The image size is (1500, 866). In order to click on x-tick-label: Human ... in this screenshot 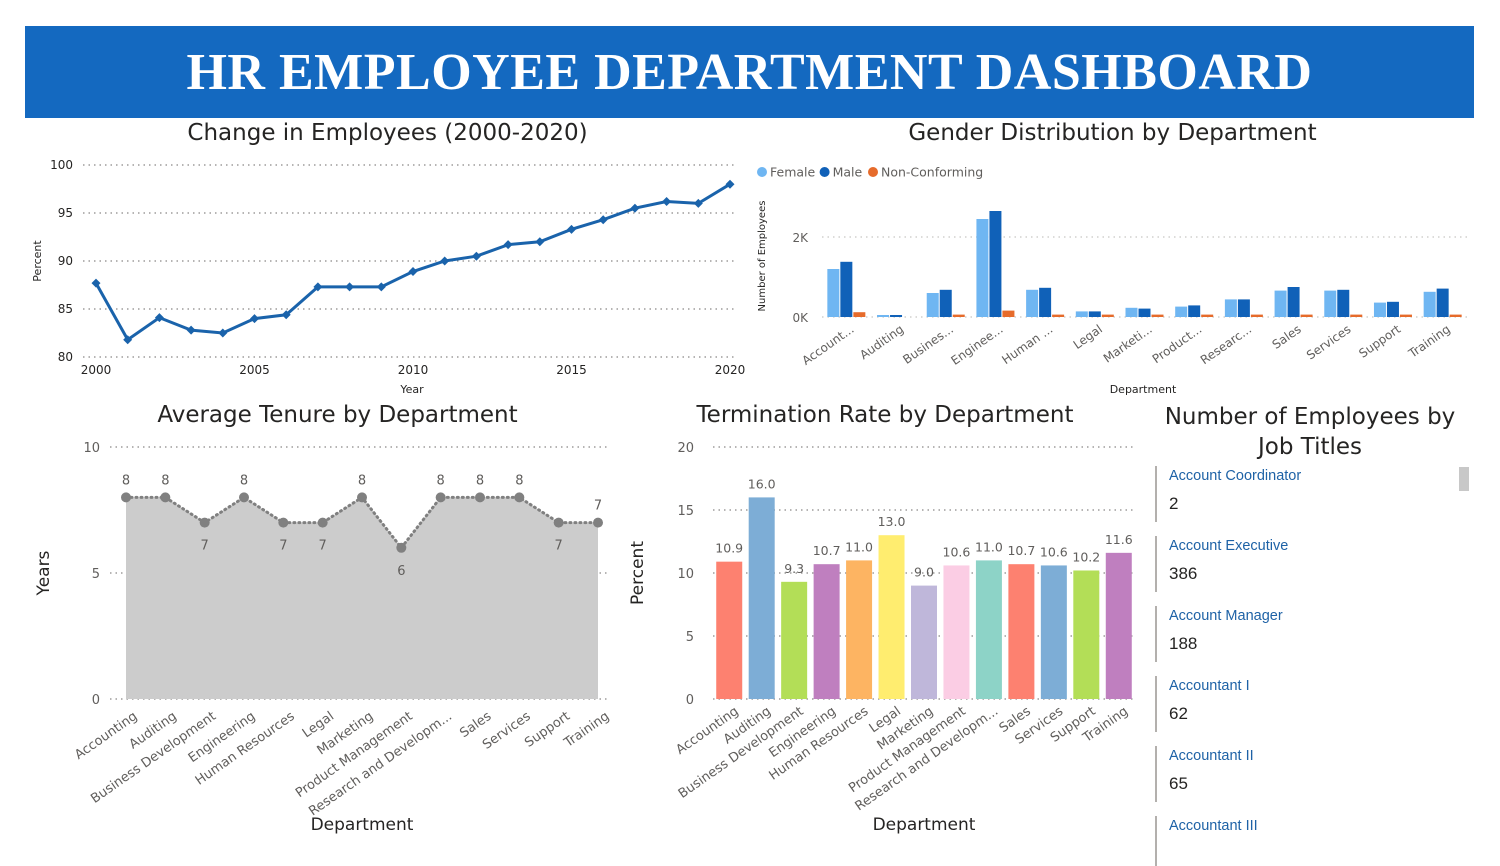, I will do `click(1027, 344)`.